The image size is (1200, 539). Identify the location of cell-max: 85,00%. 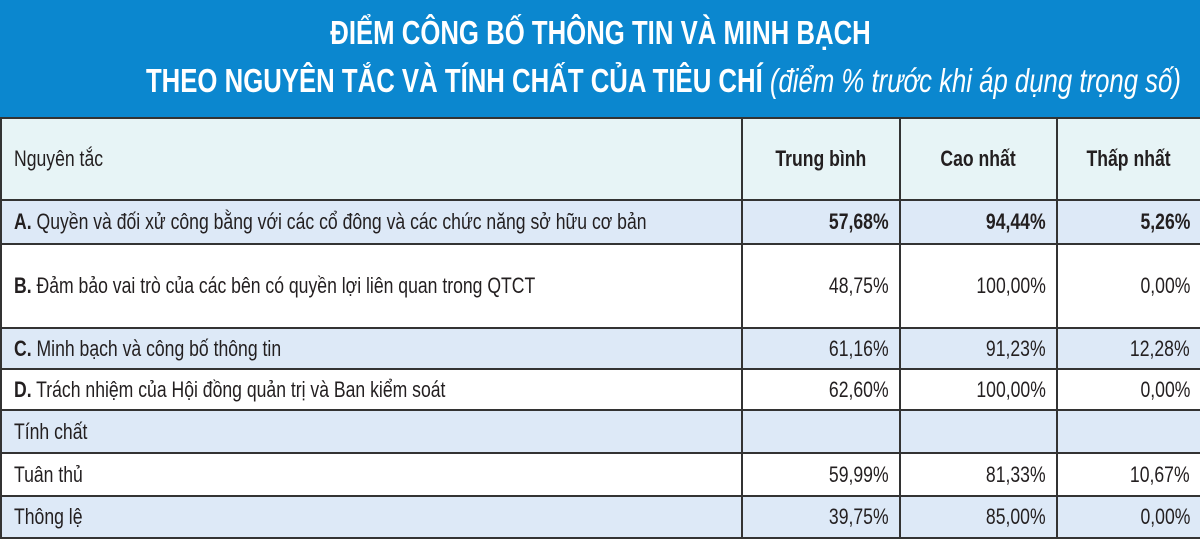
(1016, 516).